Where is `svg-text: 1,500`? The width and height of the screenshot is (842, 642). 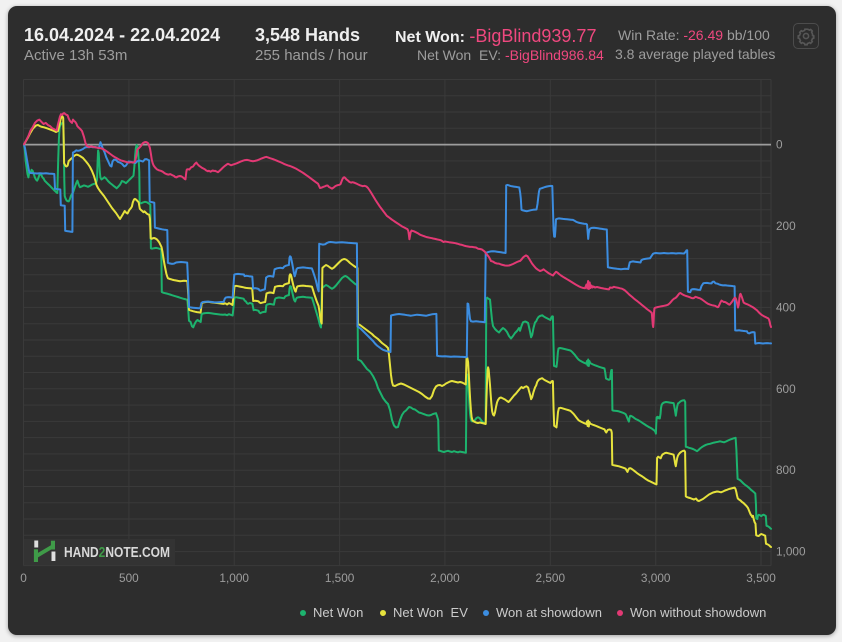 svg-text: 1,500 is located at coordinates (340, 578).